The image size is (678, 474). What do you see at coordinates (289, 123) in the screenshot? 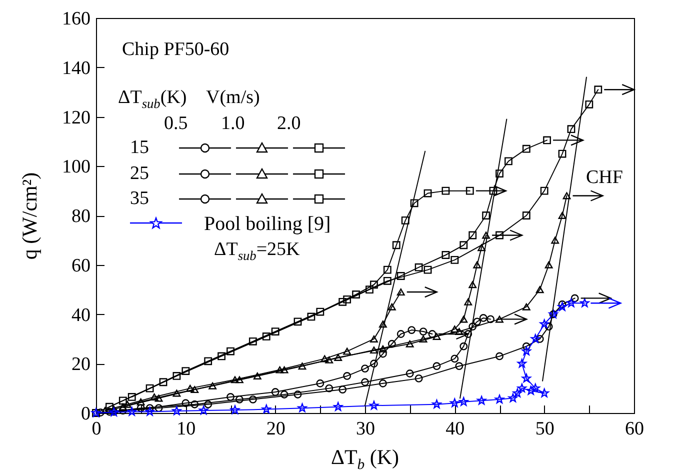
I see `annotation: 2.0` at bounding box center [289, 123].